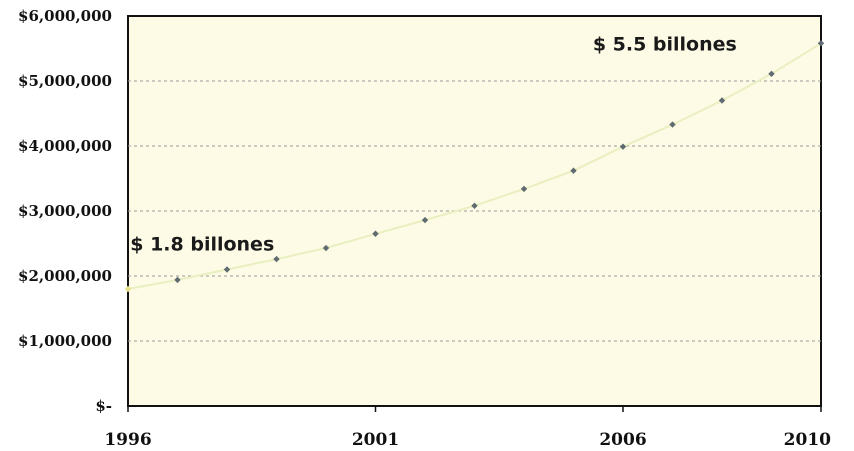 This screenshot has height=451, width=854. Describe the element at coordinates (127, 440) in the screenshot. I see `x-tick-label: 1996` at that location.